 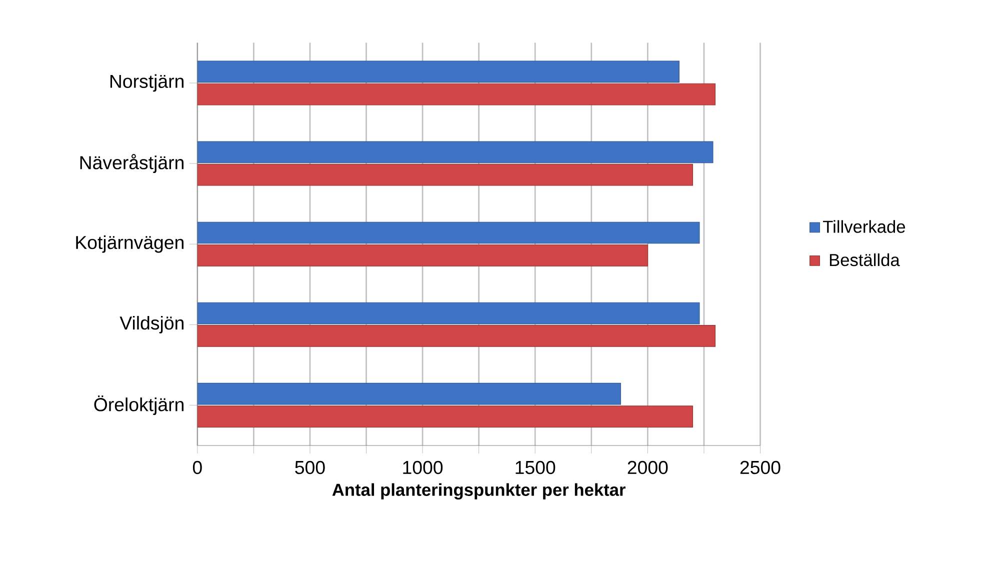 I want to click on x-tick-label: 2500, so click(x=760, y=467).